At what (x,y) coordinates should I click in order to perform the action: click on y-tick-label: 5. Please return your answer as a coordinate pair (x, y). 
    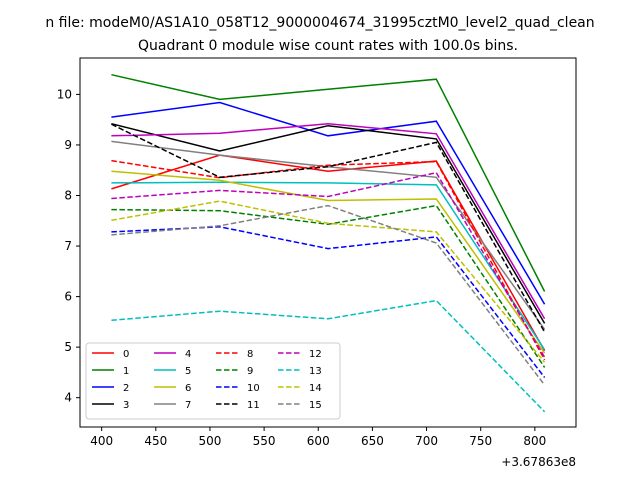
    Looking at the image, I should click on (68, 347).